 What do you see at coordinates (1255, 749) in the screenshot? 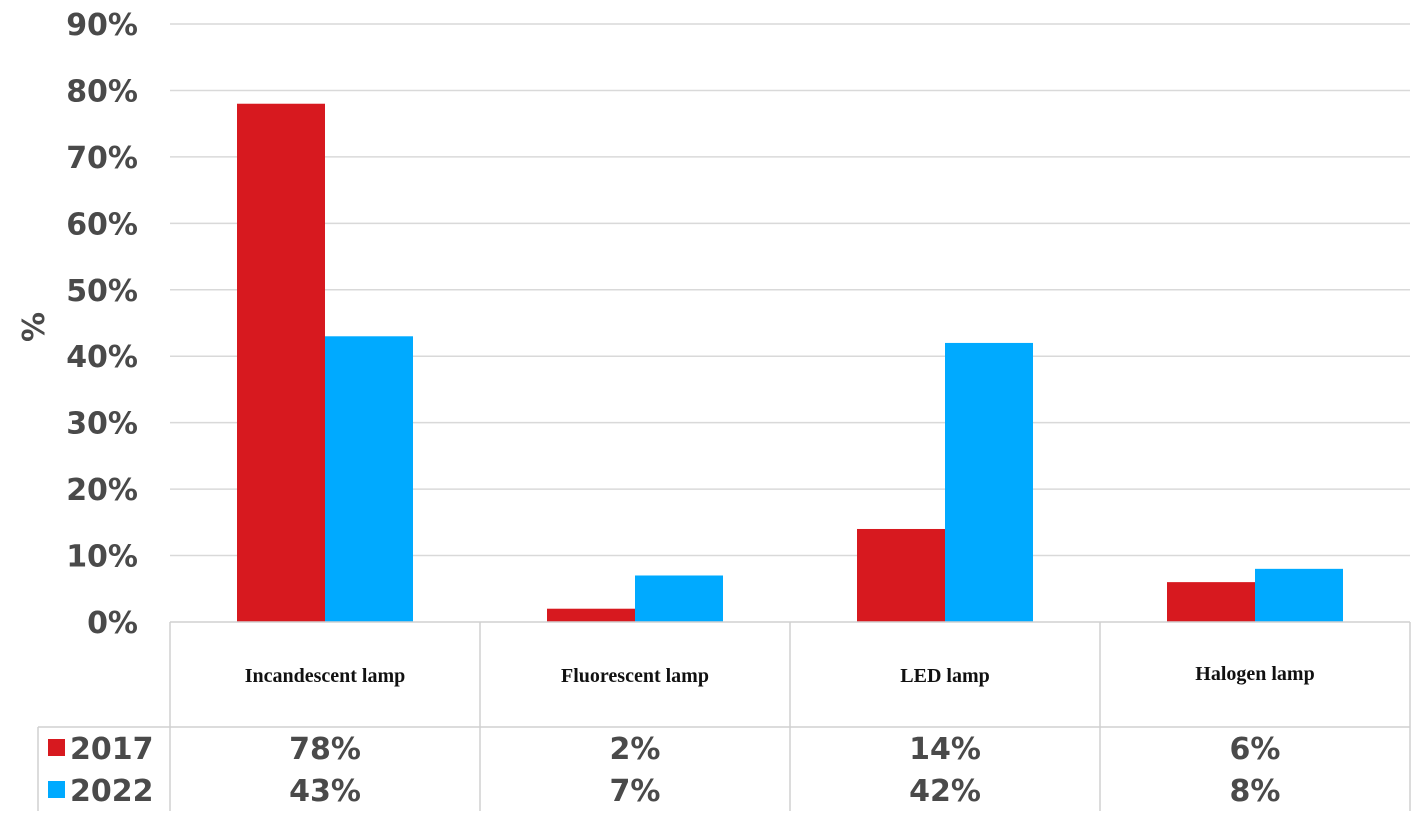
I see `data-label: 6%` at bounding box center [1255, 749].